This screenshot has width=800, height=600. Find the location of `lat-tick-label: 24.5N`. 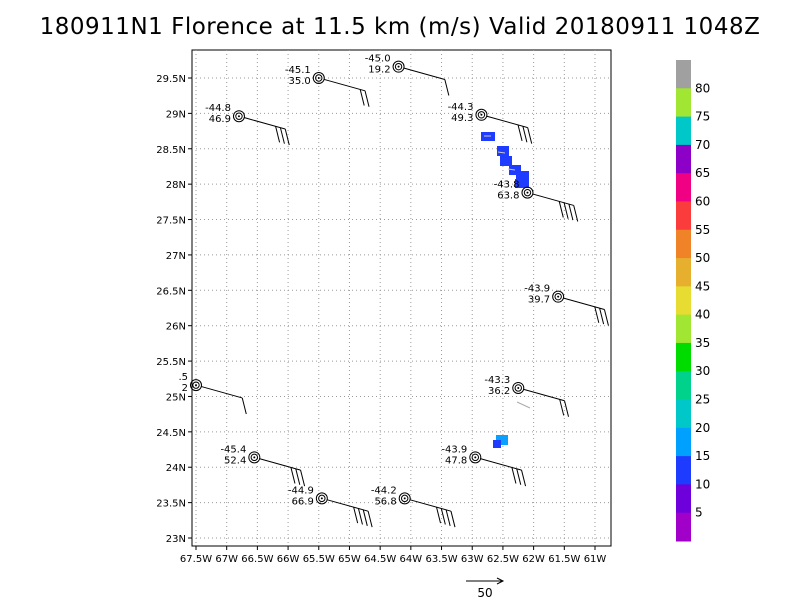

lat-tick-label: 24.5N is located at coordinates (171, 433).